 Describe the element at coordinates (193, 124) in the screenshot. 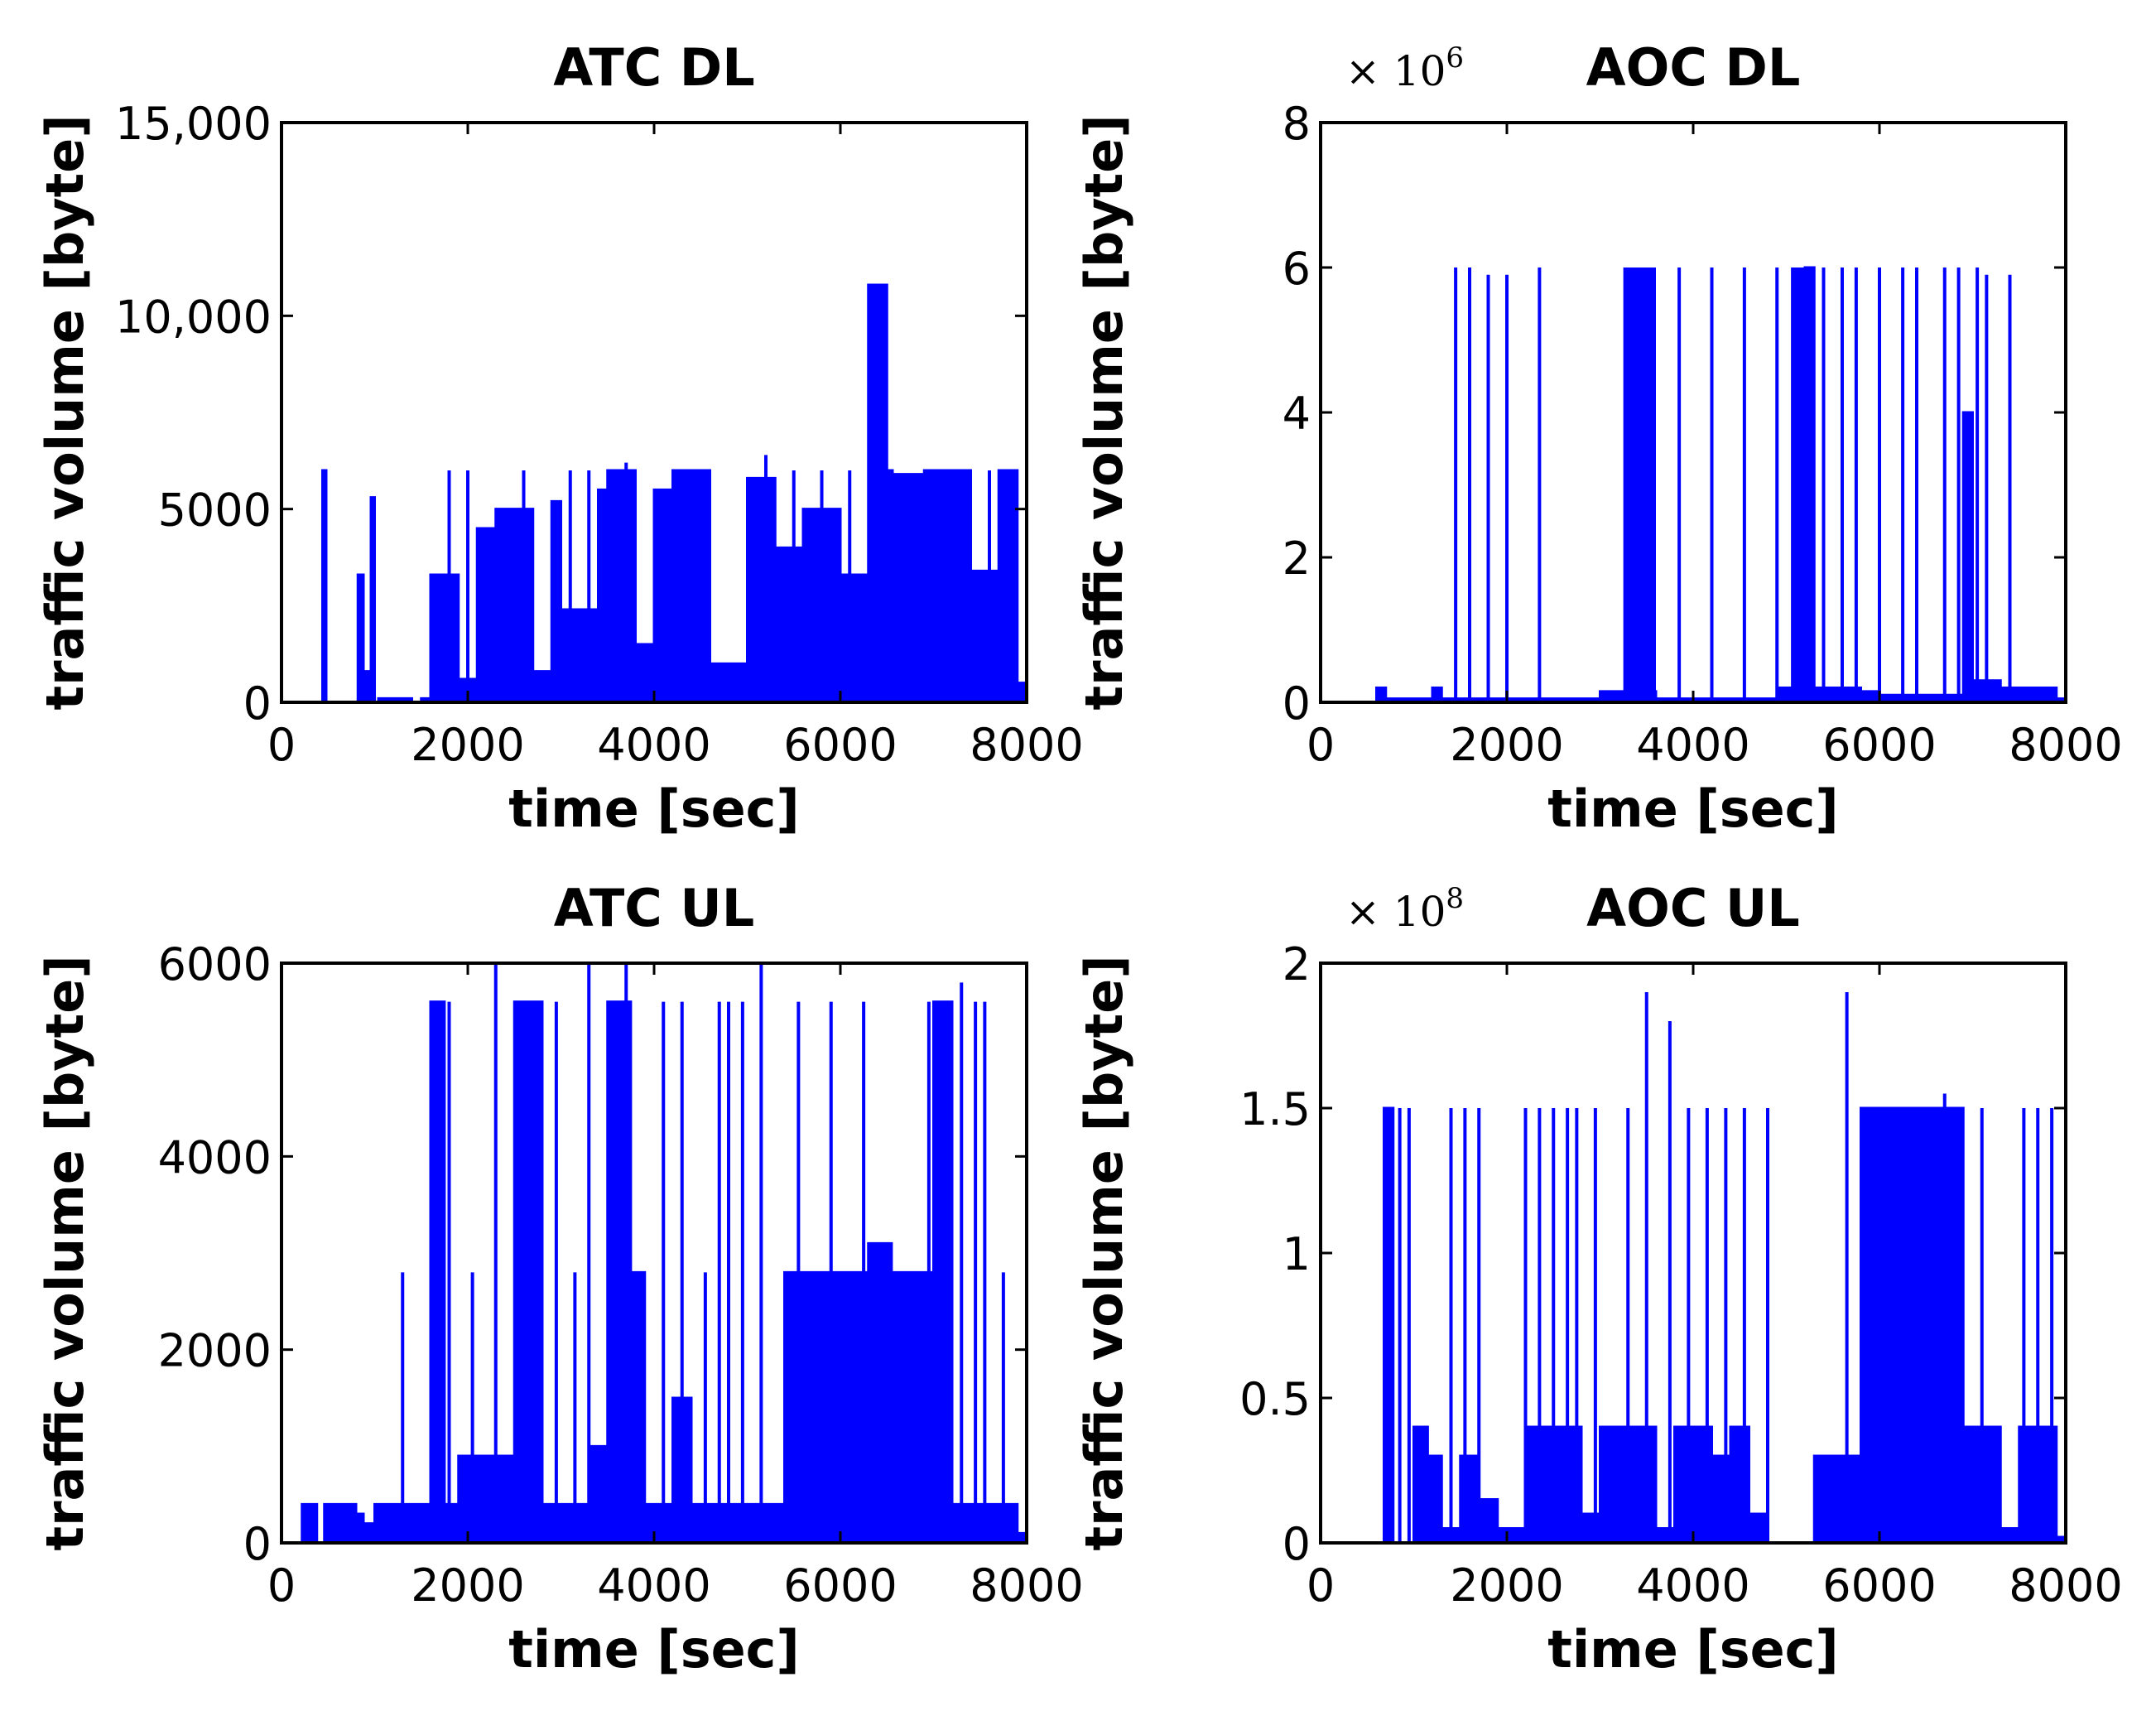

I see `y-tick-label: 15,000` at that location.